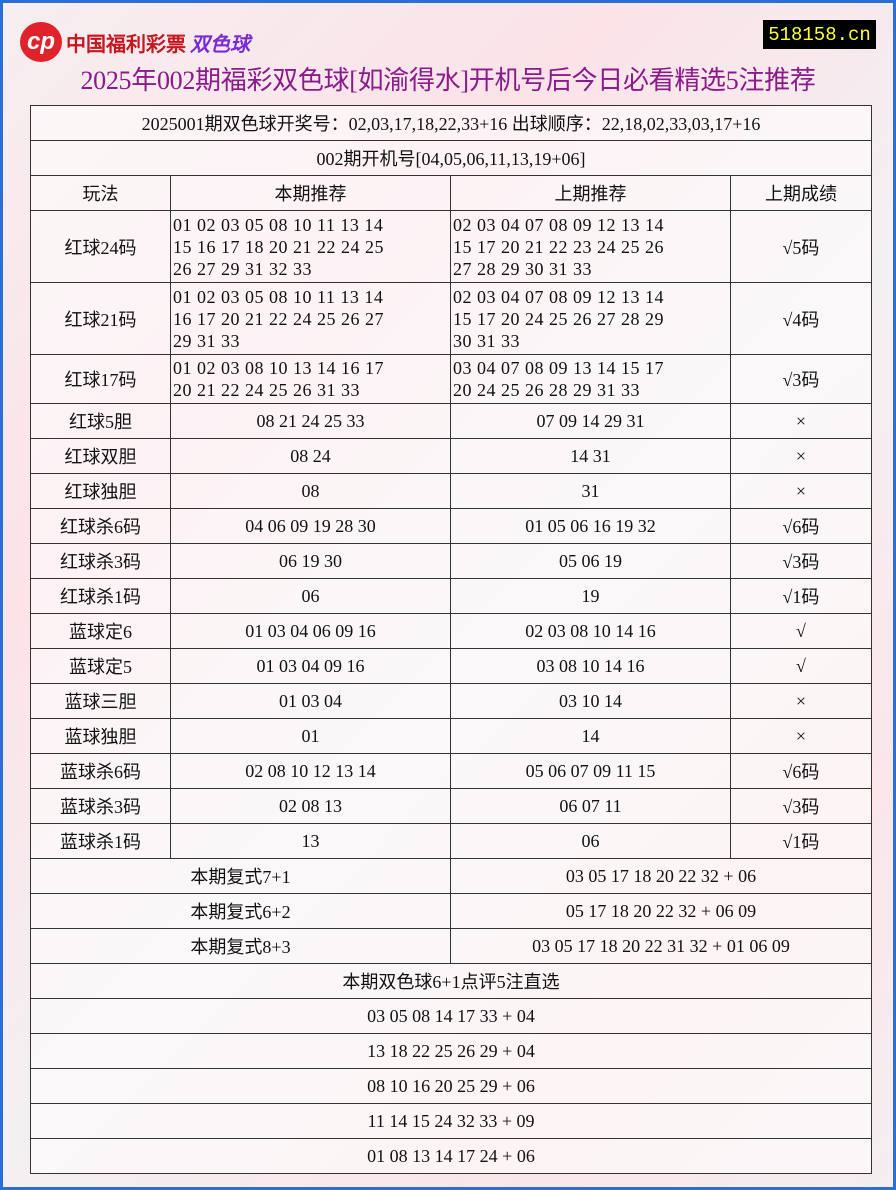 Image resolution: width=896 pixels, height=1190 pixels. I want to click on machine-number-info: 002期开机号[04,05,06,11,13,19+06], so click(451, 158).